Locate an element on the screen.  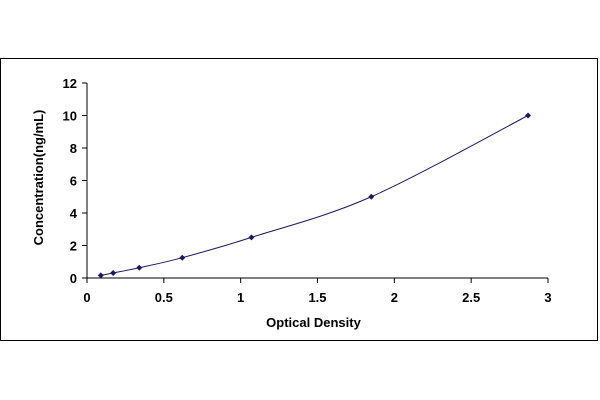
y-tick-label: 0 is located at coordinates (73, 278).